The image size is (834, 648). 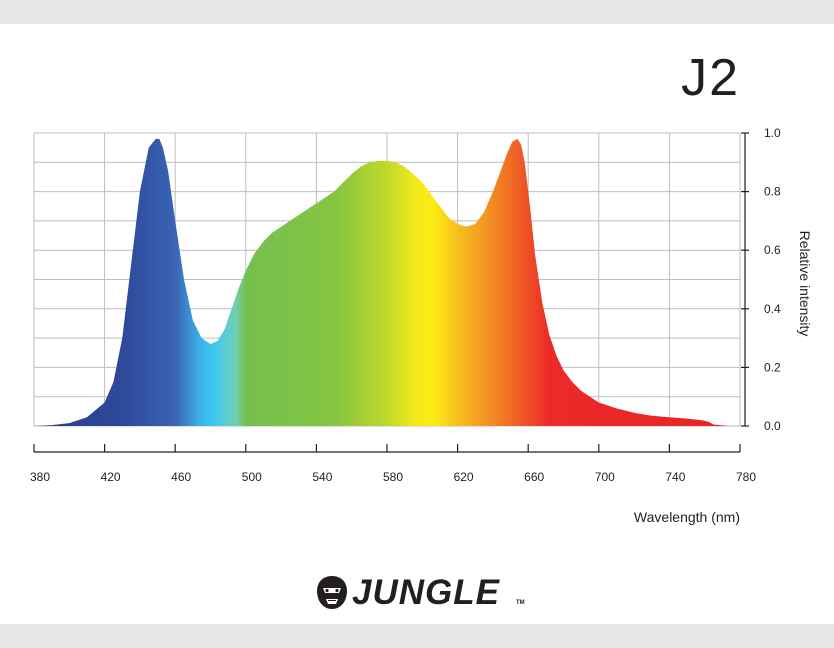 What do you see at coordinates (111, 477) in the screenshot?
I see `x-tick-label: 420` at bounding box center [111, 477].